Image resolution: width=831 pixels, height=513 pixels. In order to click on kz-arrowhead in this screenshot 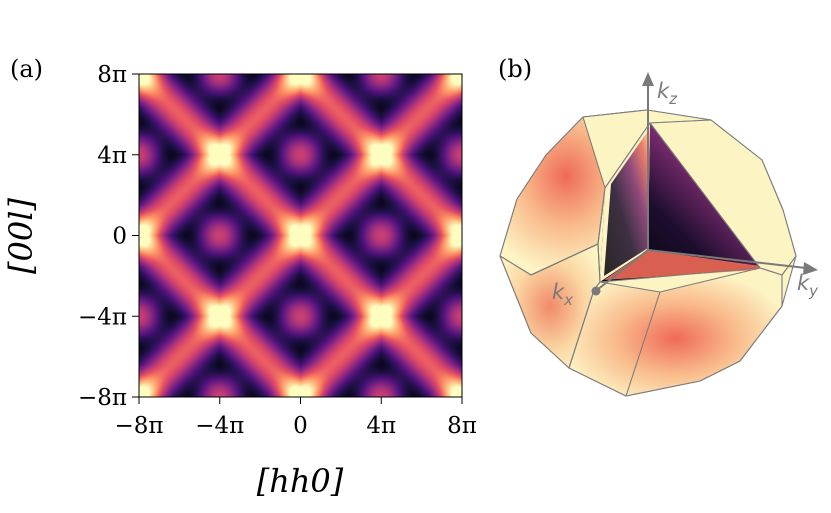, I will do `click(648, 79)`.